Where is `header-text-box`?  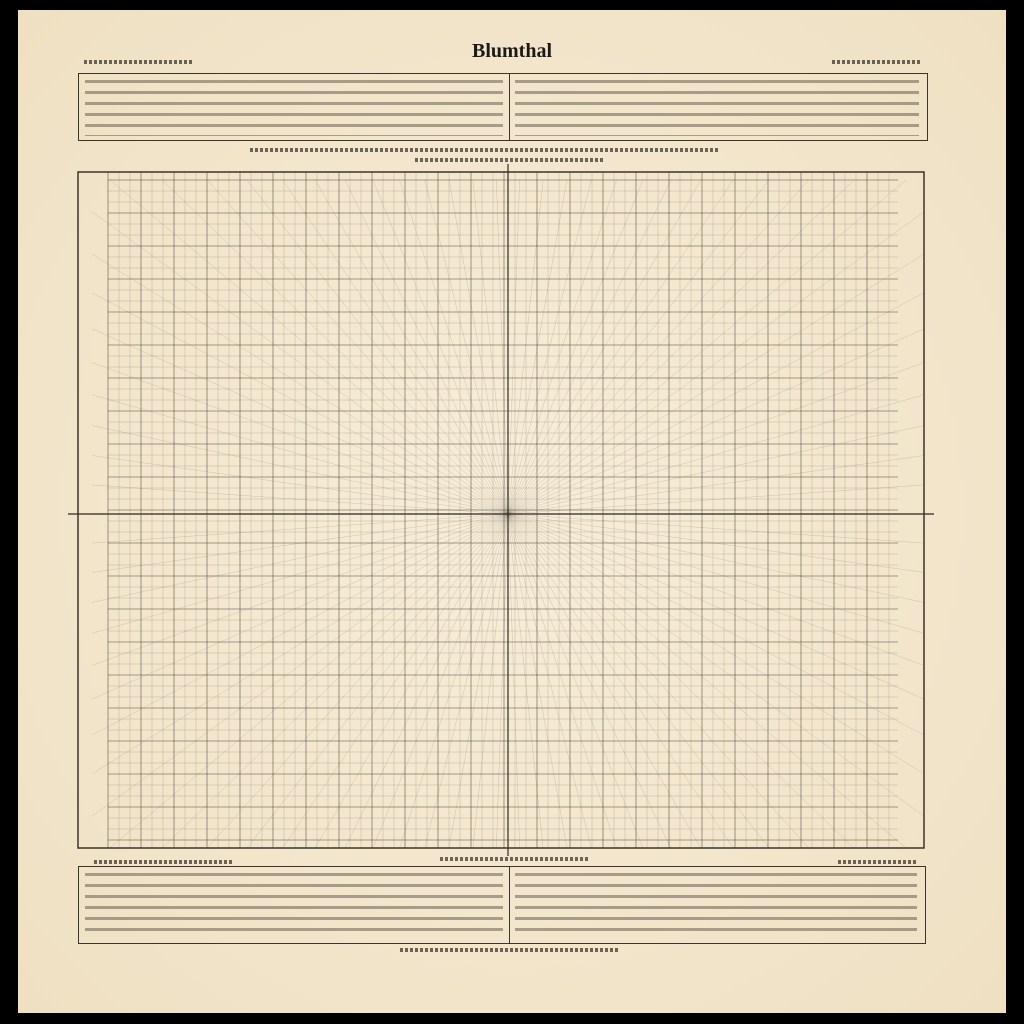 header-text-box is located at coordinates (503, 107).